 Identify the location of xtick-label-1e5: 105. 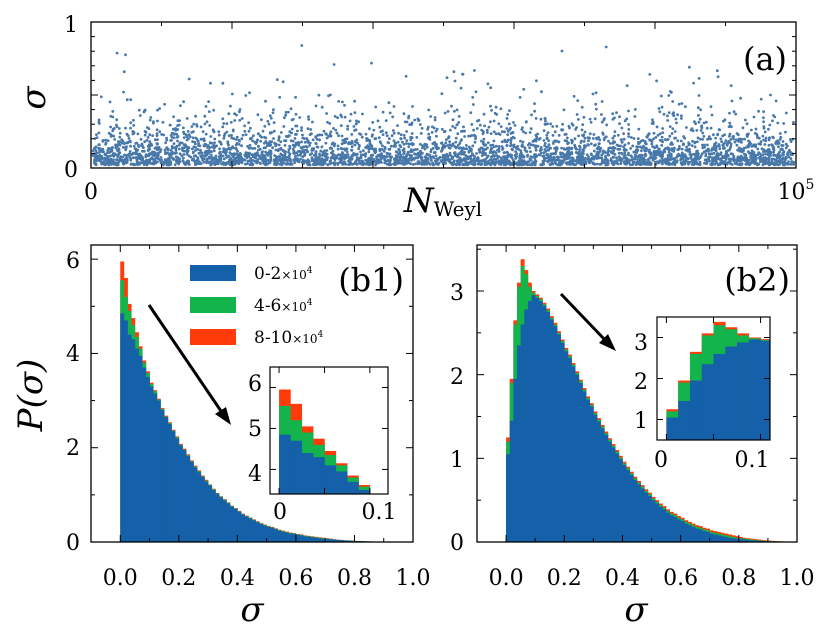
(796, 191).